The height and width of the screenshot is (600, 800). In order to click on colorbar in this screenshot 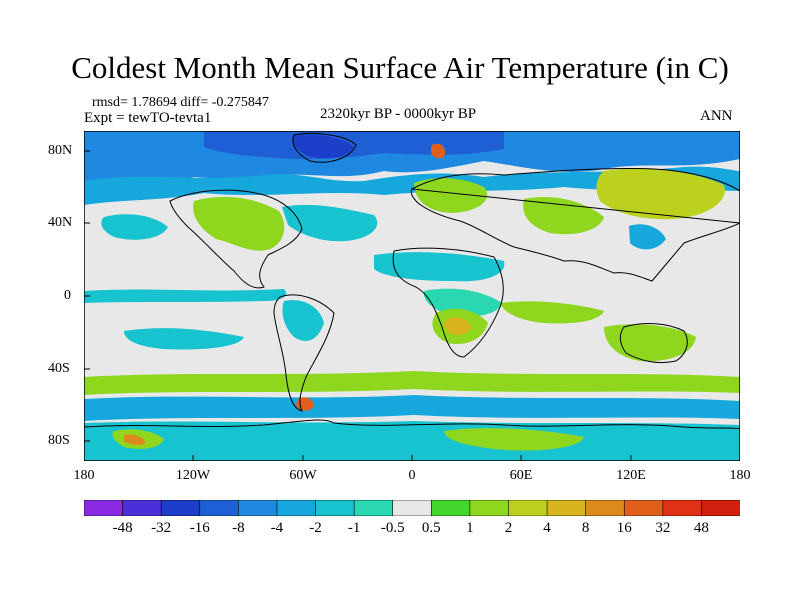, I will do `click(412, 508)`.